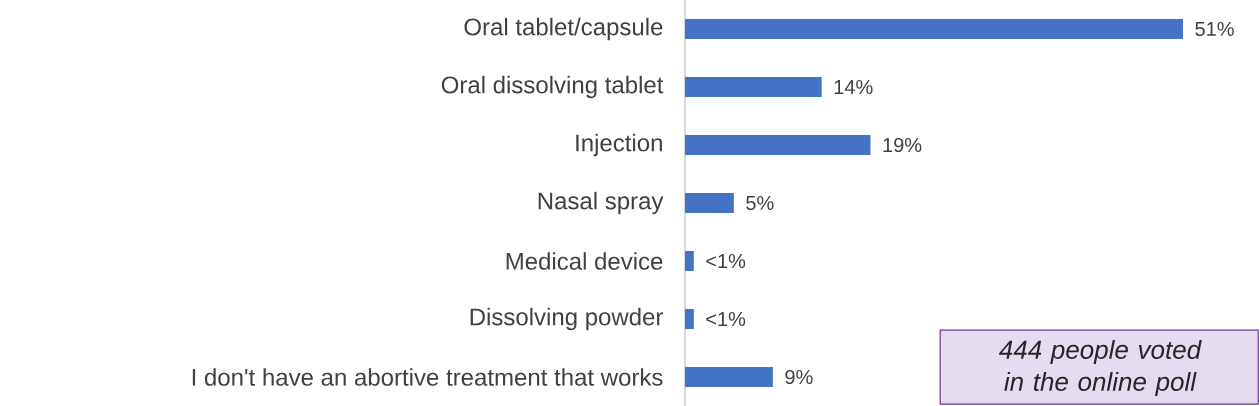  What do you see at coordinates (799, 377) in the screenshot?
I see `data-label: 9%` at bounding box center [799, 377].